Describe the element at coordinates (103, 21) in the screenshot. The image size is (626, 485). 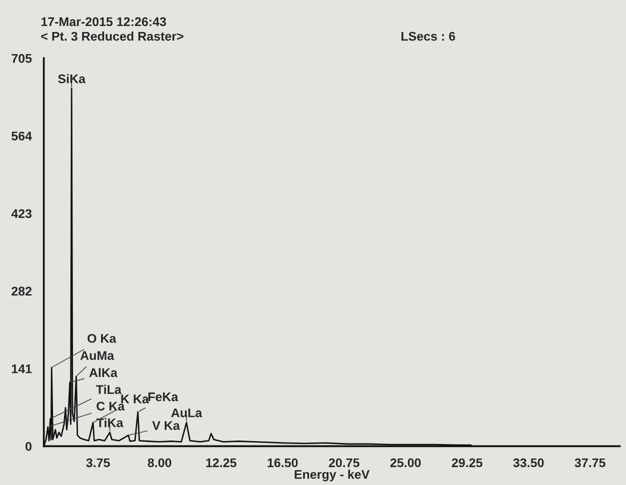
I see `chart-title: 17-Mar-2015 12:26:43` at that location.